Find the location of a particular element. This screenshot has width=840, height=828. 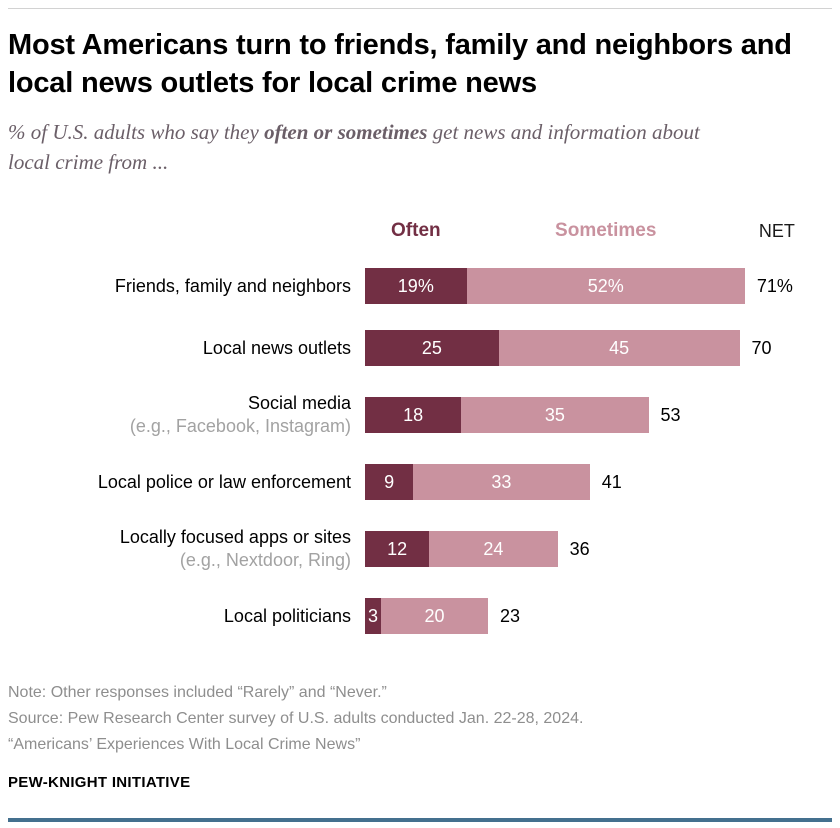

category-label: Local politicians is located at coordinates (186, 616).